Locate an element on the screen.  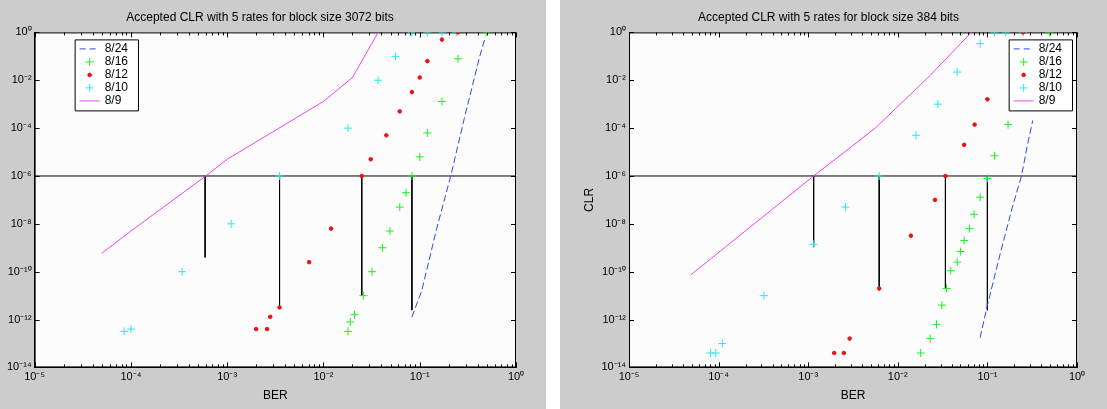
chart-title: Accepted CLR with 5 rates for block size 384 bits is located at coordinates (828, 16).